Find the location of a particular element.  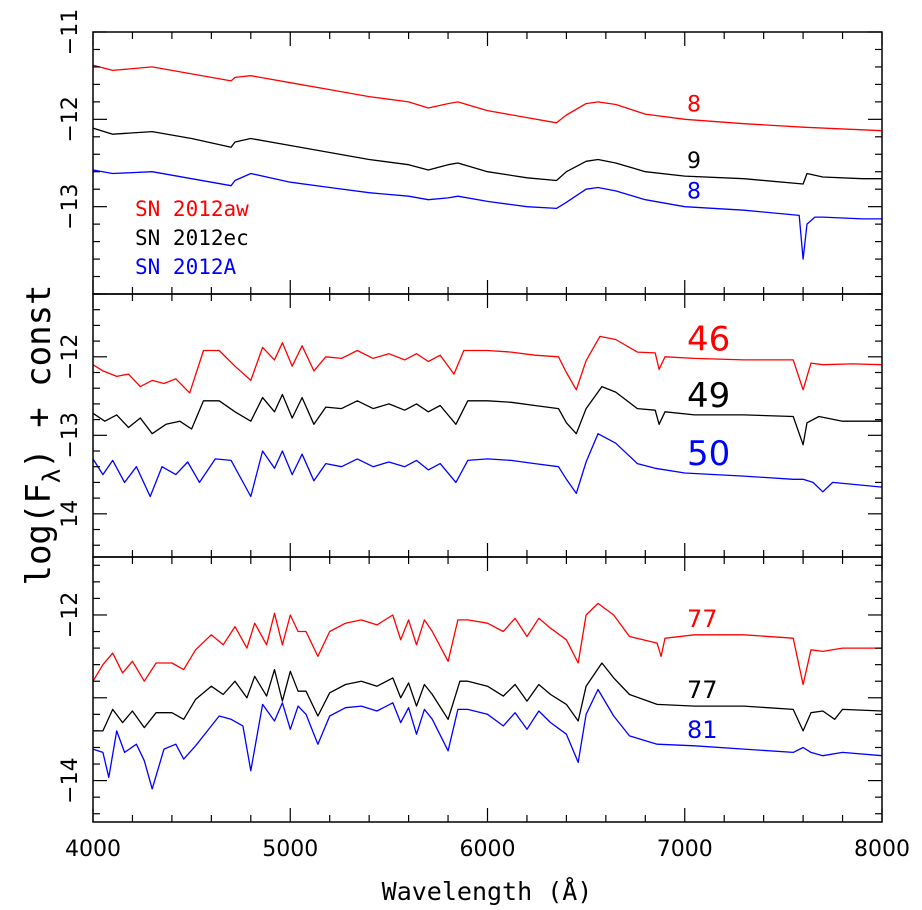

y-axis-title-pre: log(F is located at coordinates (39, 534).